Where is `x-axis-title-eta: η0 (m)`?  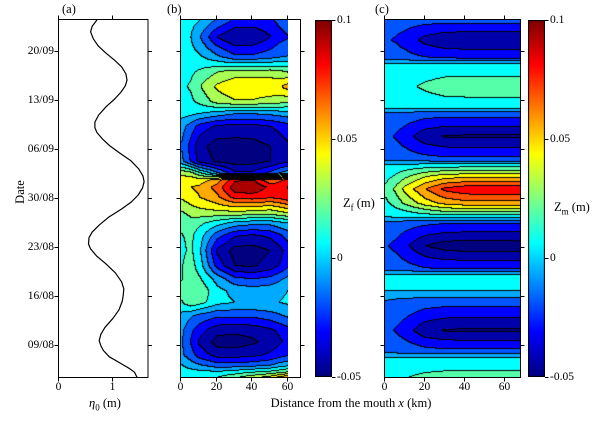
x-axis-title-eta: η0 (m) is located at coordinates (105, 404).